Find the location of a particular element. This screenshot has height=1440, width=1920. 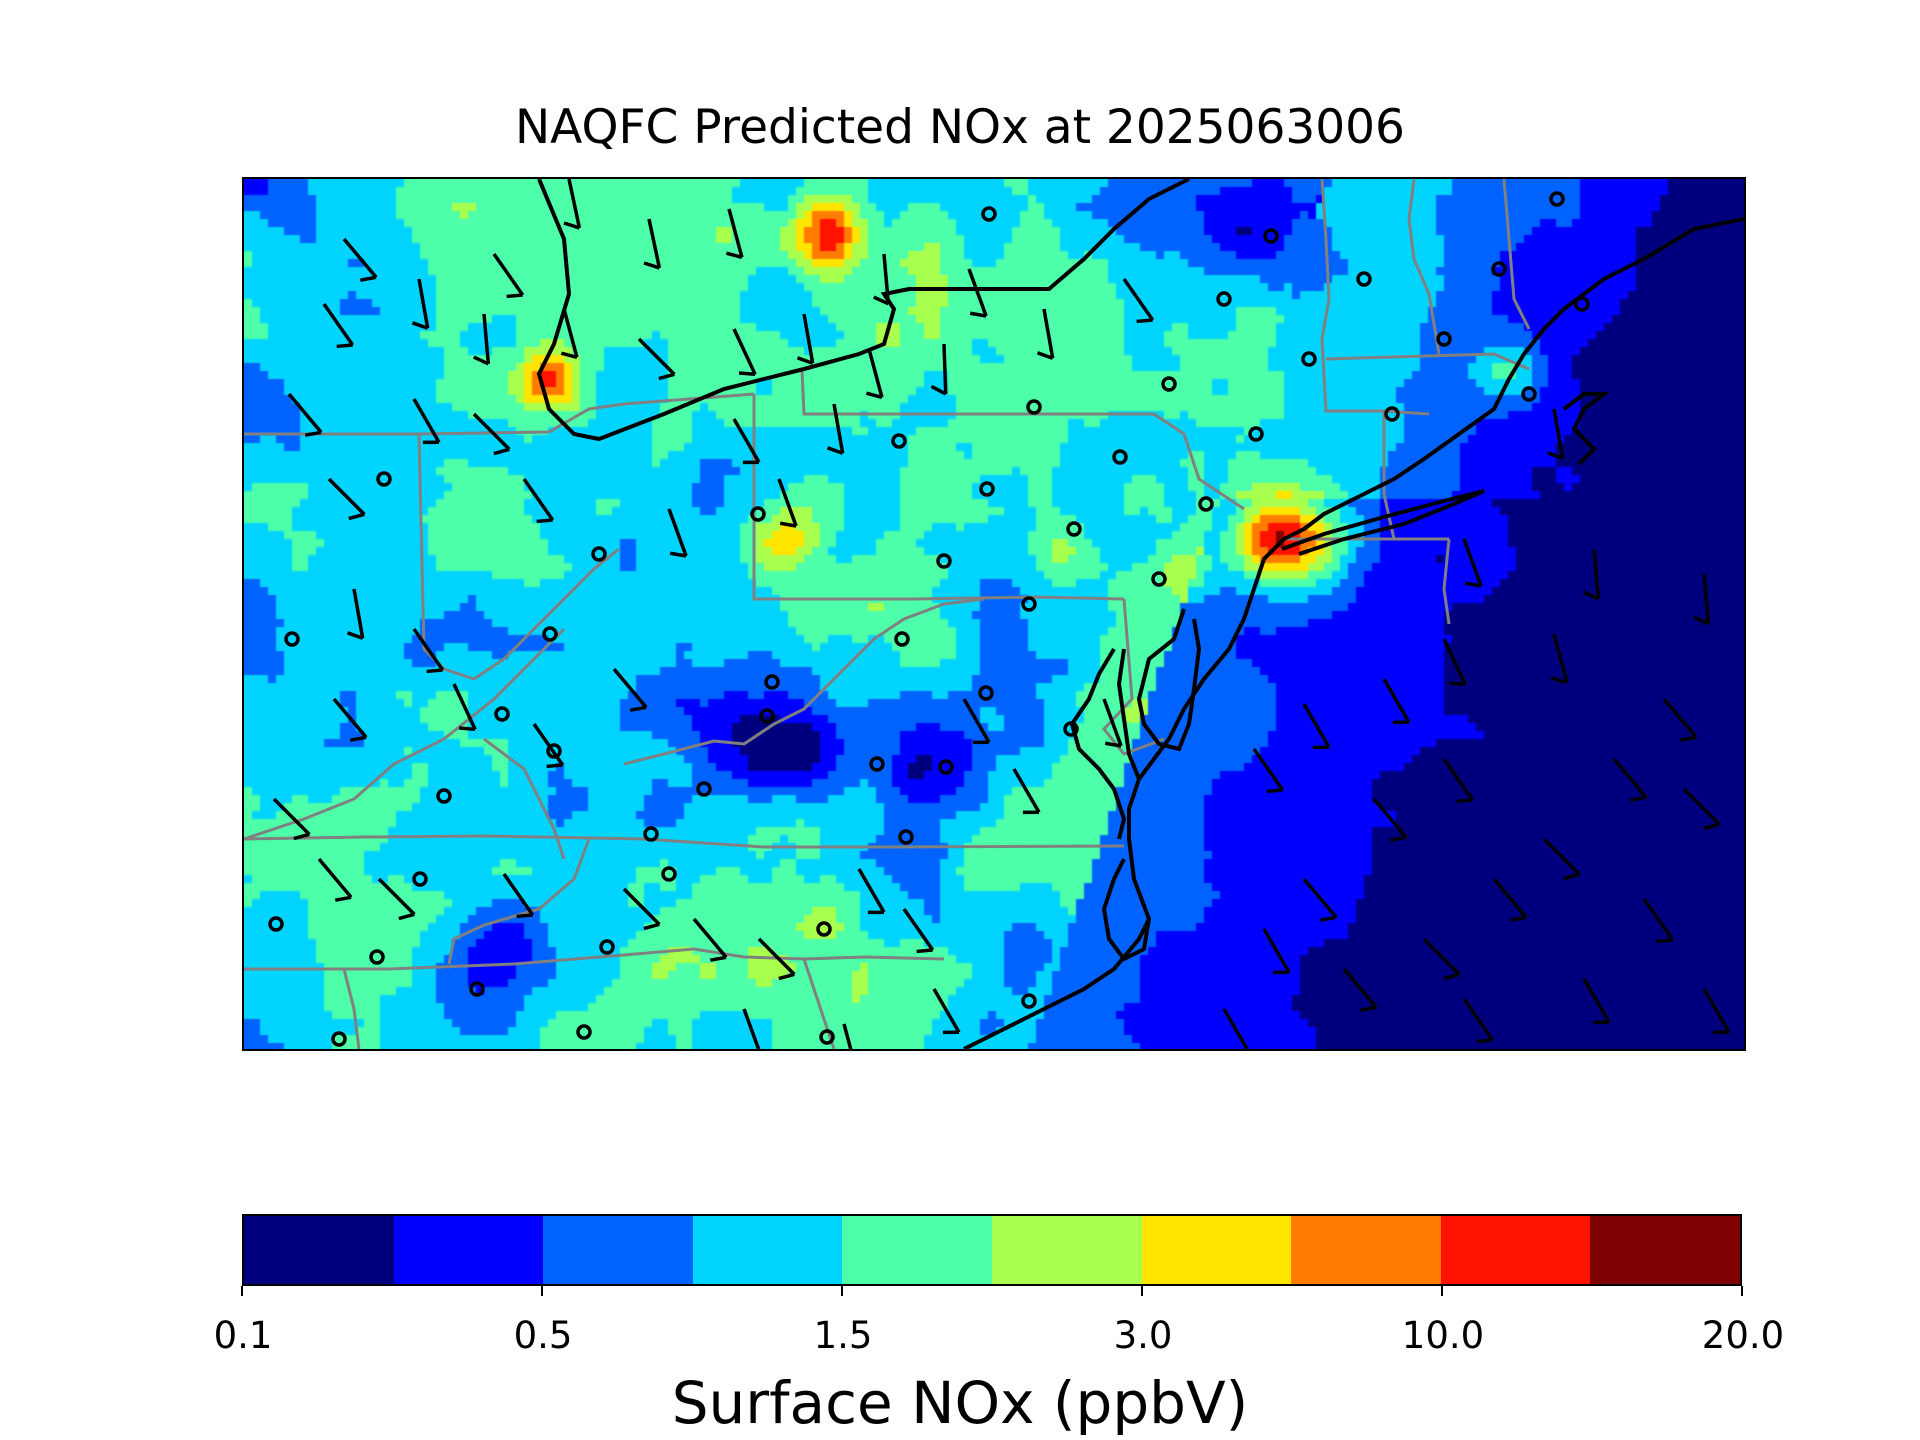

chesapeake-east is located at coordinates (1128, 714).